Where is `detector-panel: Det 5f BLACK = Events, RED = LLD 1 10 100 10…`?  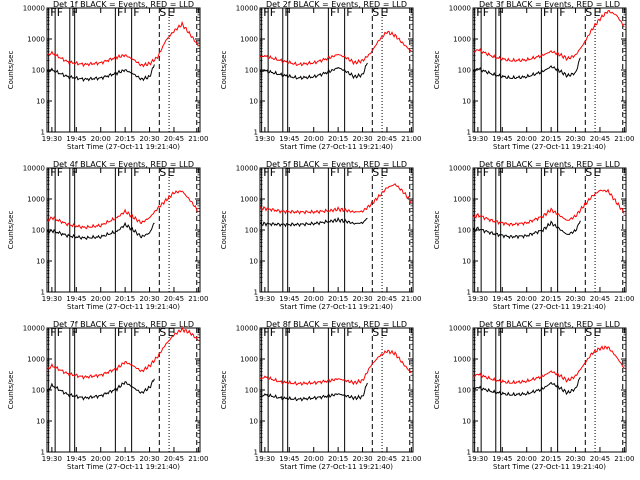 detector-panel: Det 5f BLACK = Events, RED = LLD 1 10 100 10… is located at coordinates (319, 240).